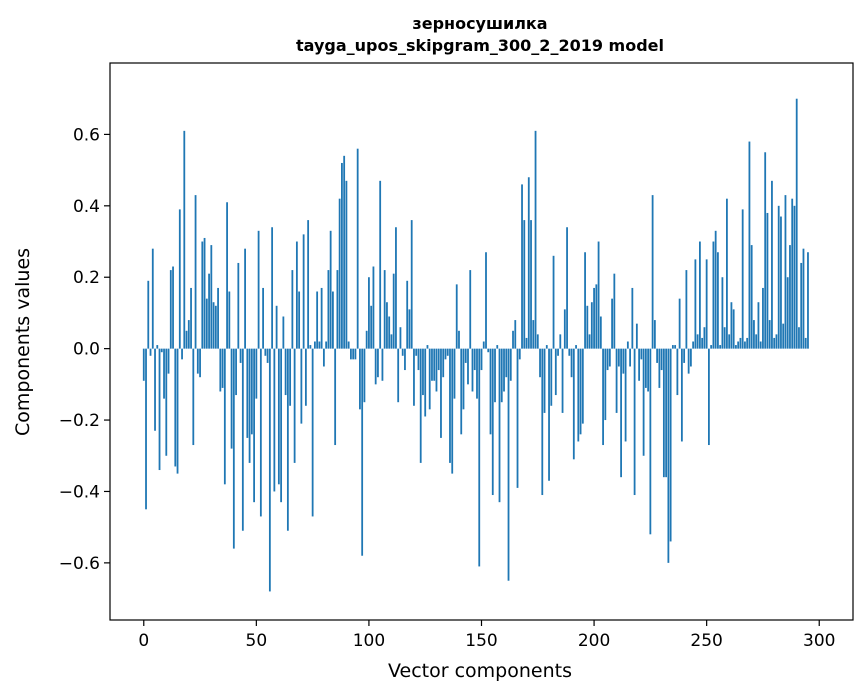 The image size is (867, 696). I want to click on x-axis-ticks: 0 50 100 150 200 250 300, so click(486, 635).